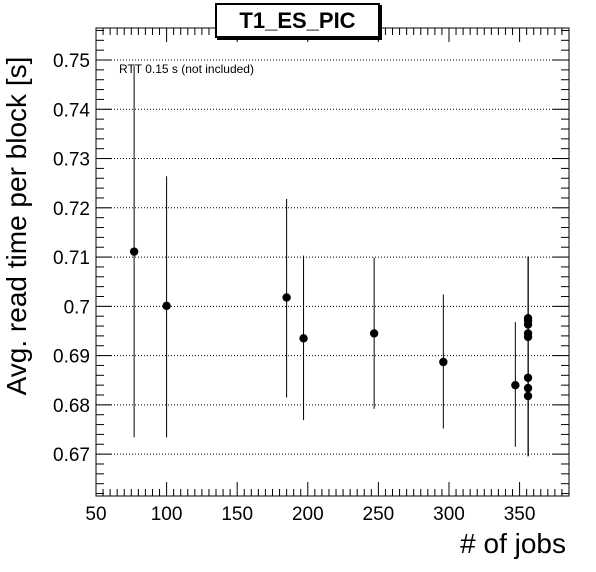 This screenshot has height=572, width=596. What do you see at coordinates (167, 514) in the screenshot?
I see `x-tick-label: 100` at bounding box center [167, 514].